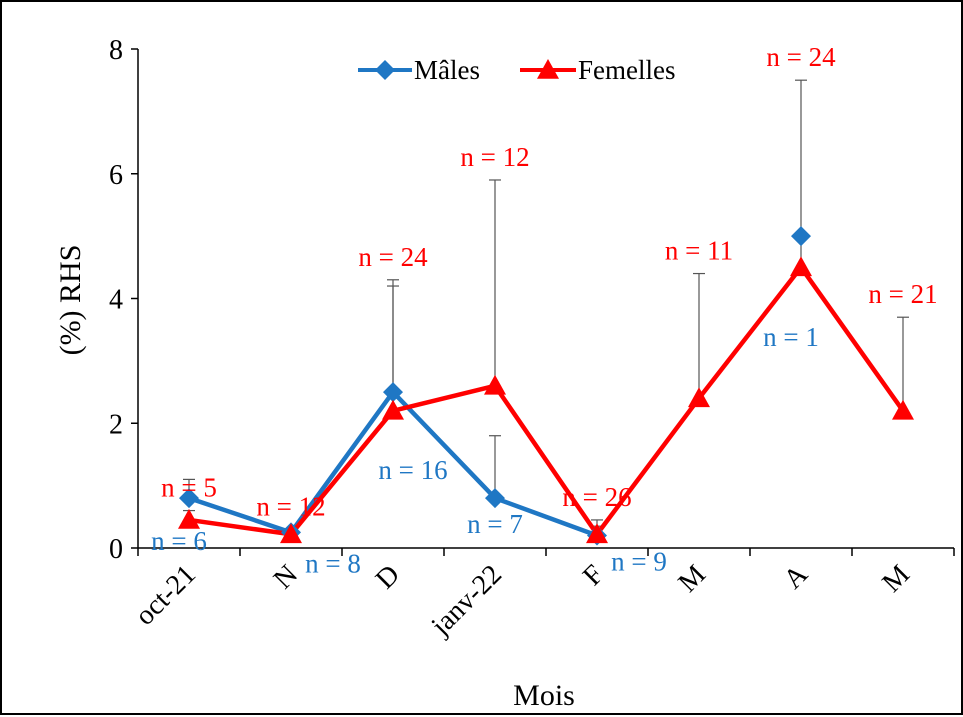  What do you see at coordinates (70, 300) in the screenshot?
I see `y-axis-label: (%) RHS` at bounding box center [70, 300].